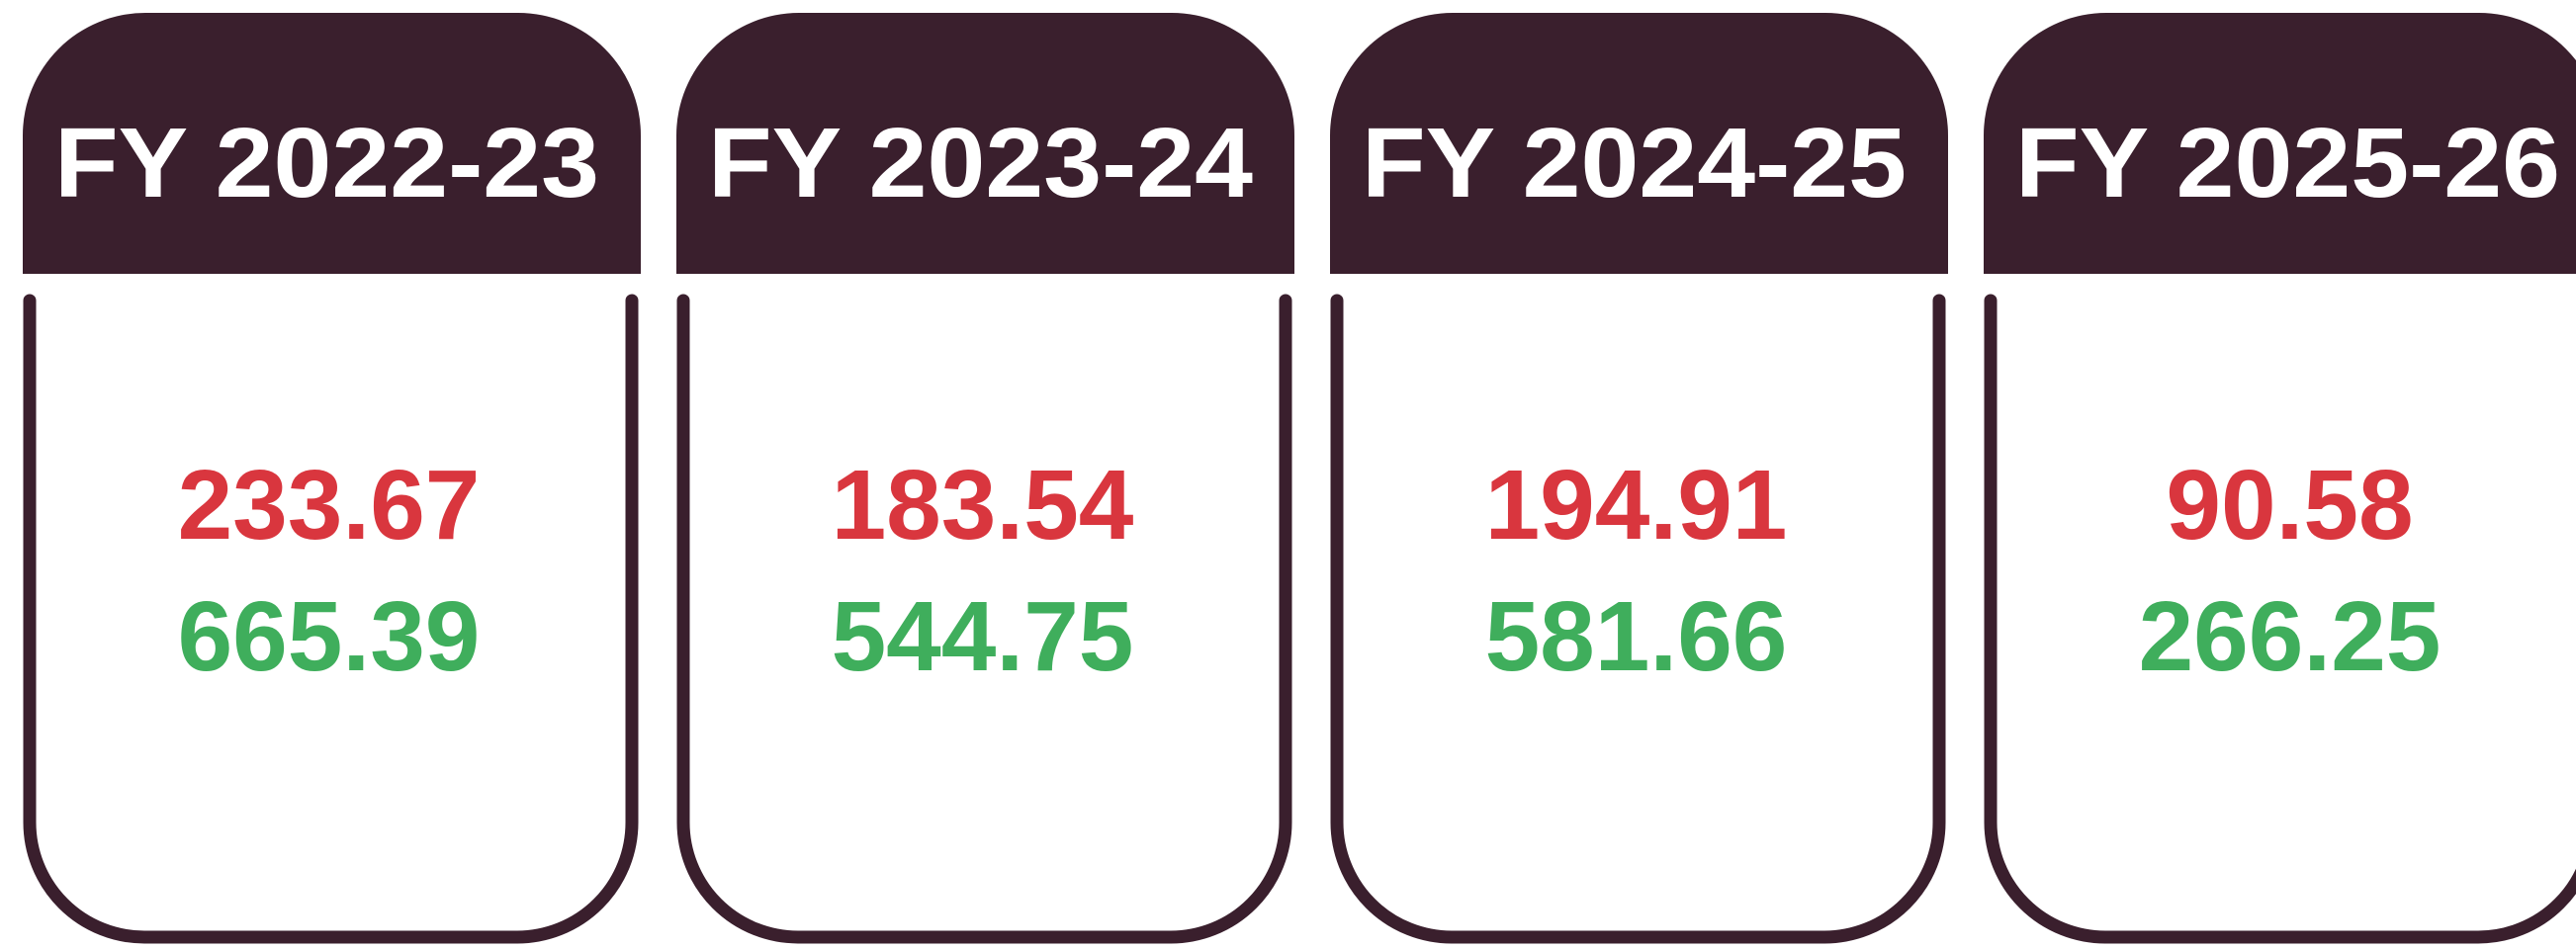 The image size is (2576, 949). I want to click on red-value: 90.58, so click(2289, 506).